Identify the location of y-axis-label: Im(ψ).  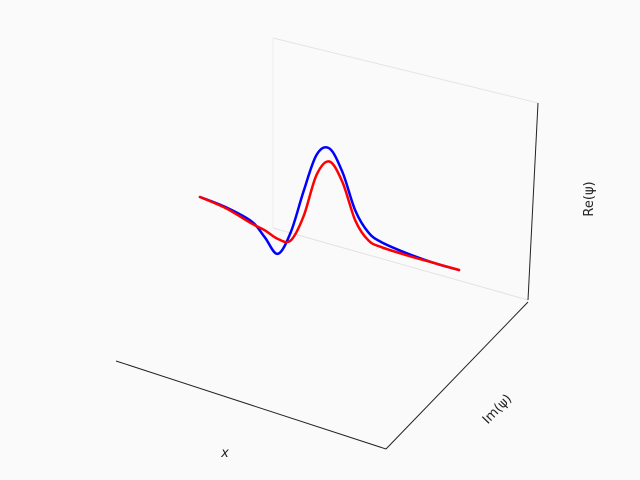
(497, 410).